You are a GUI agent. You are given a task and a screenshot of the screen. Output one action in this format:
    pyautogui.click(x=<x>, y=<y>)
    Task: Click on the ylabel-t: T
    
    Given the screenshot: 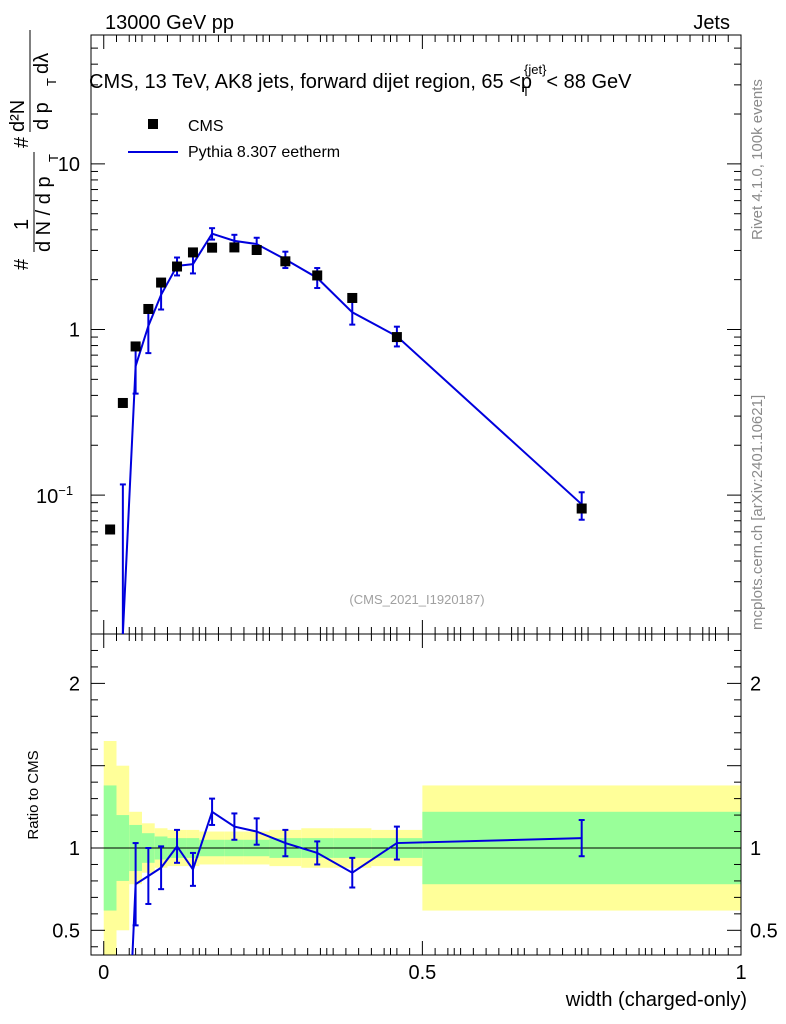 What is the action you would take?
    pyautogui.click(x=53, y=158)
    